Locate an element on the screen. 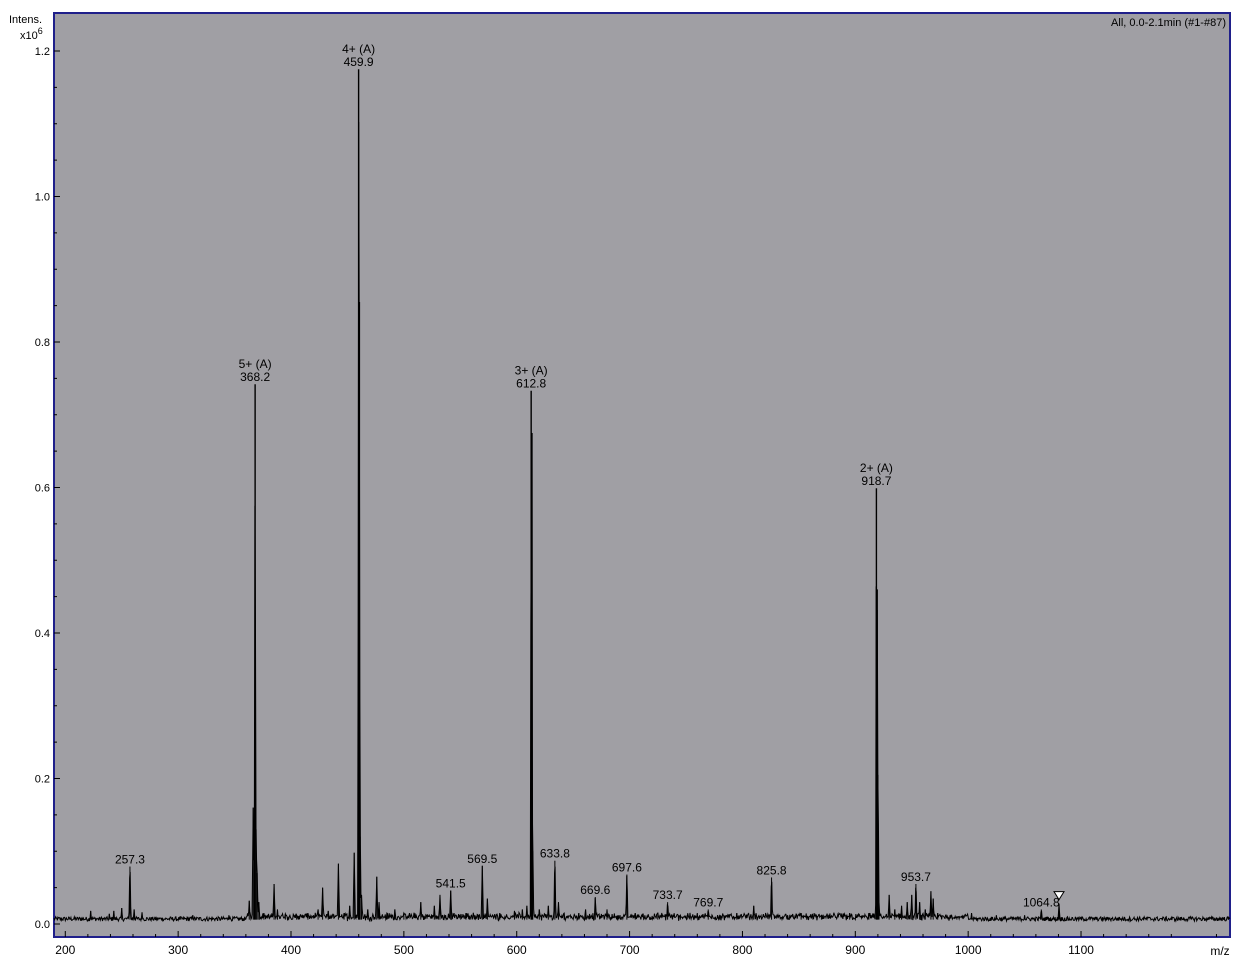 The width and height of the screenshot is (1233, 960). triangle-down-icon is located at coordinates (1059, 896).